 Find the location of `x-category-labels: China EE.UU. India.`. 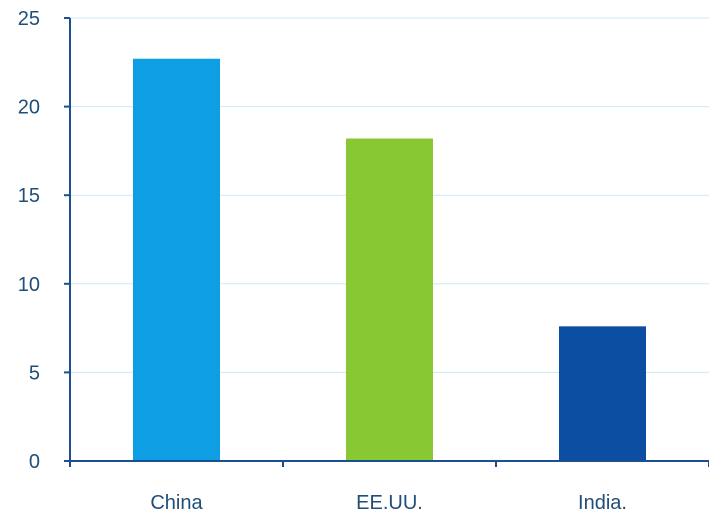

x-category-labels: China EE.UU. India. is located at coordinates (388, 503).